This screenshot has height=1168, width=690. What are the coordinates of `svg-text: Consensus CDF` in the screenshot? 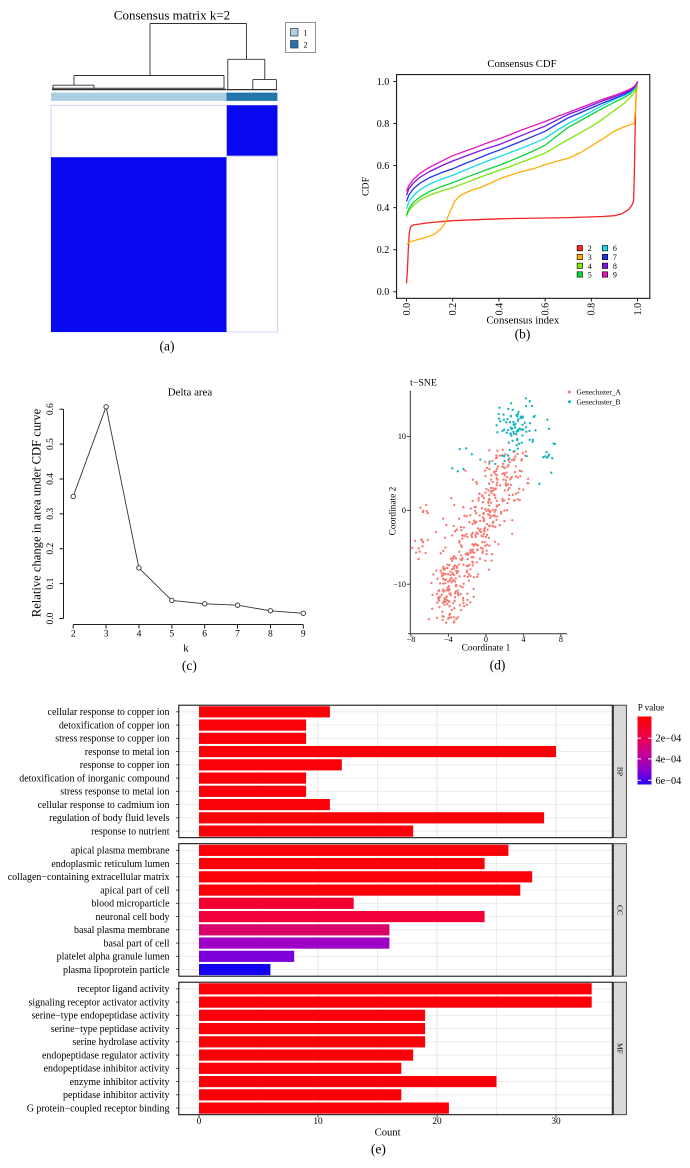 It's located at (521, 64).